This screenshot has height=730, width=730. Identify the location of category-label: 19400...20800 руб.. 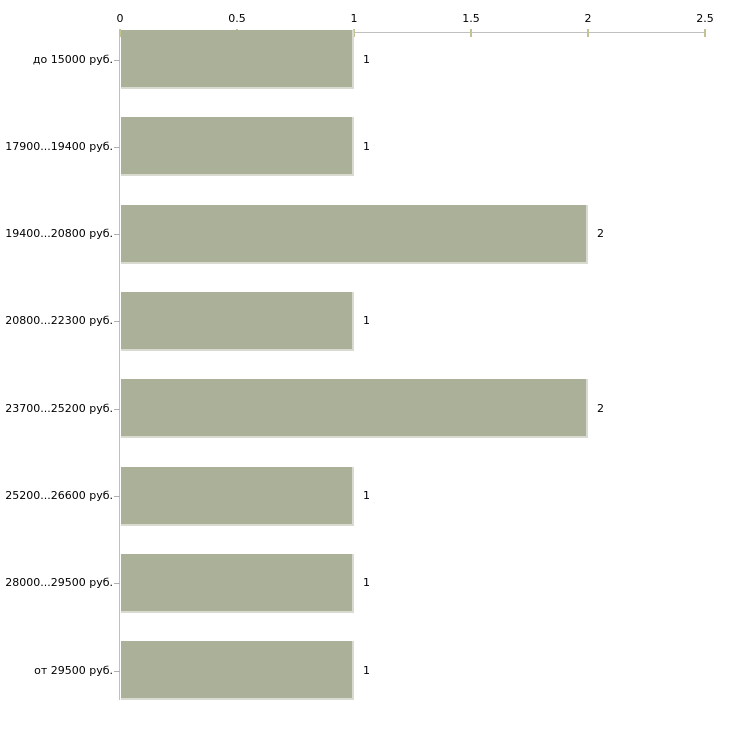
(59, 234).